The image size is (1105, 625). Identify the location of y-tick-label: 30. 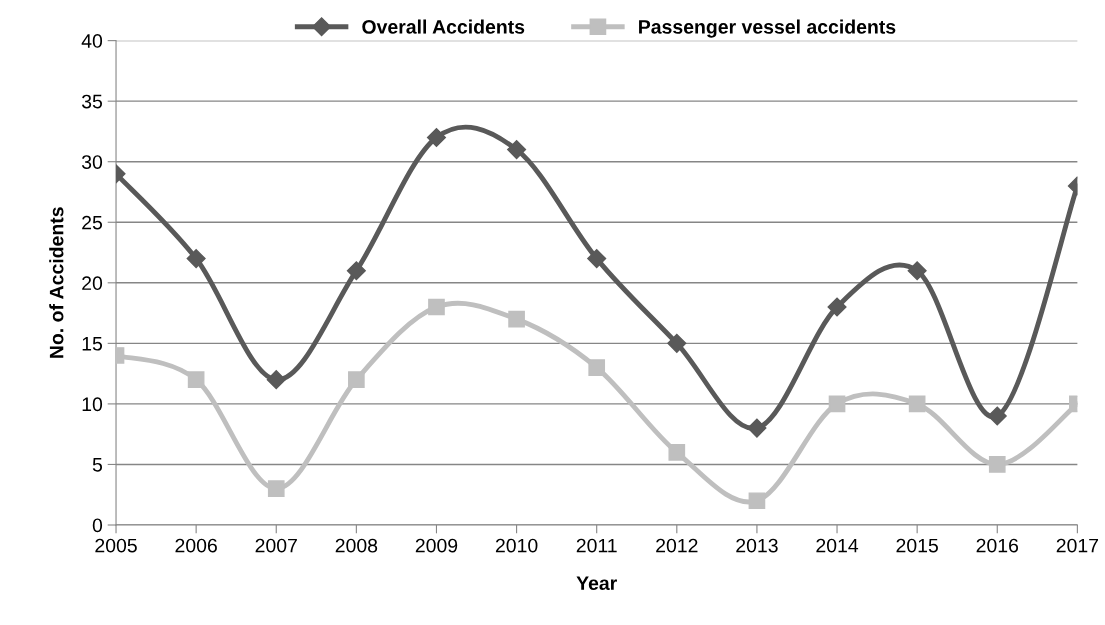
(92, 162).